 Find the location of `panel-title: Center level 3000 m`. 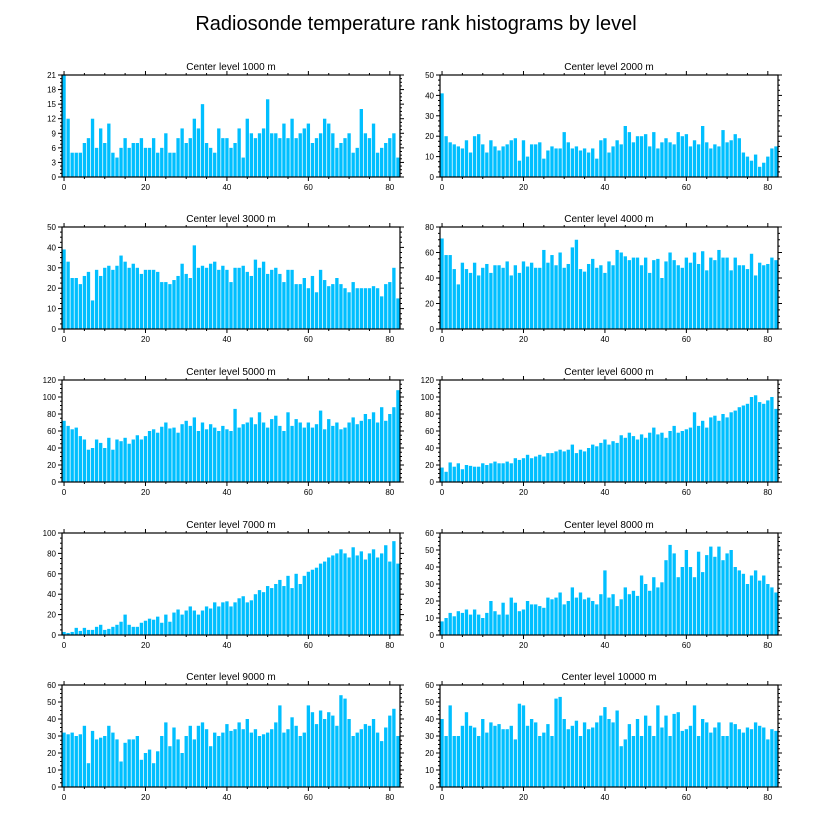

panel-title: Center level 3000 m is located at coordinates (231, 219).